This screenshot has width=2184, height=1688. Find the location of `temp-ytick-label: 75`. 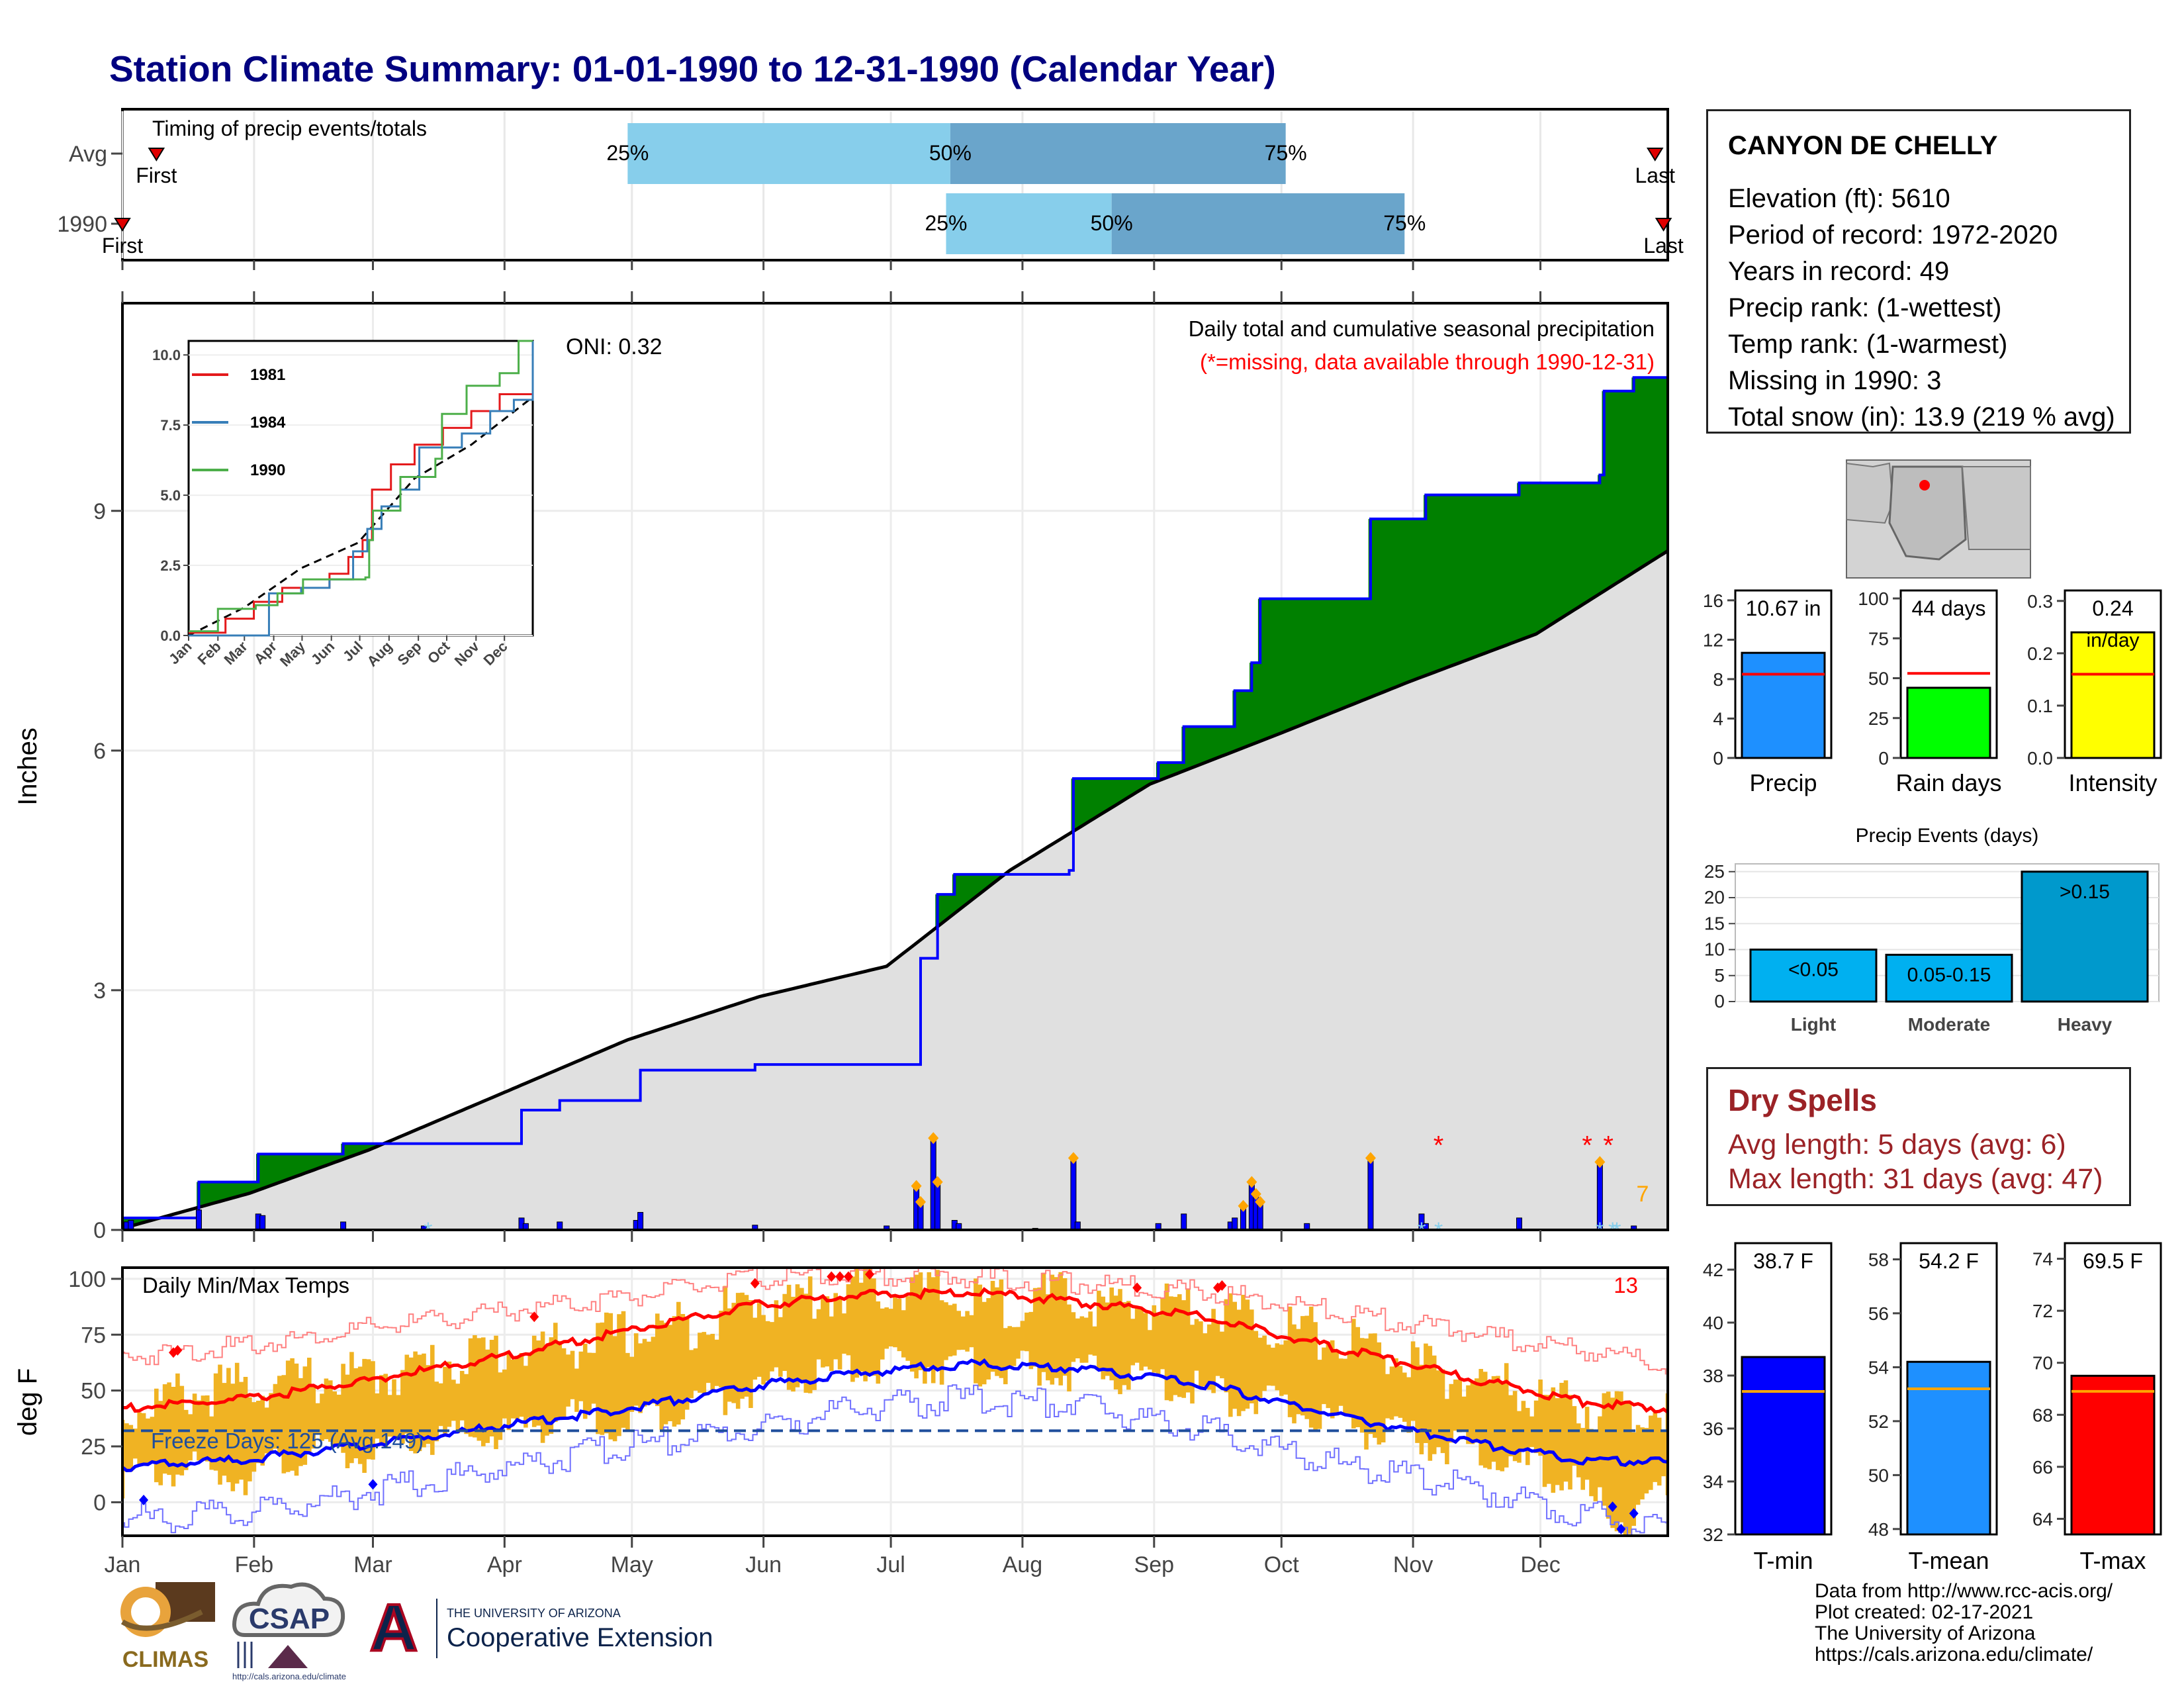

temp-ytick-label: 75 is located at coordinates (93, 1335).